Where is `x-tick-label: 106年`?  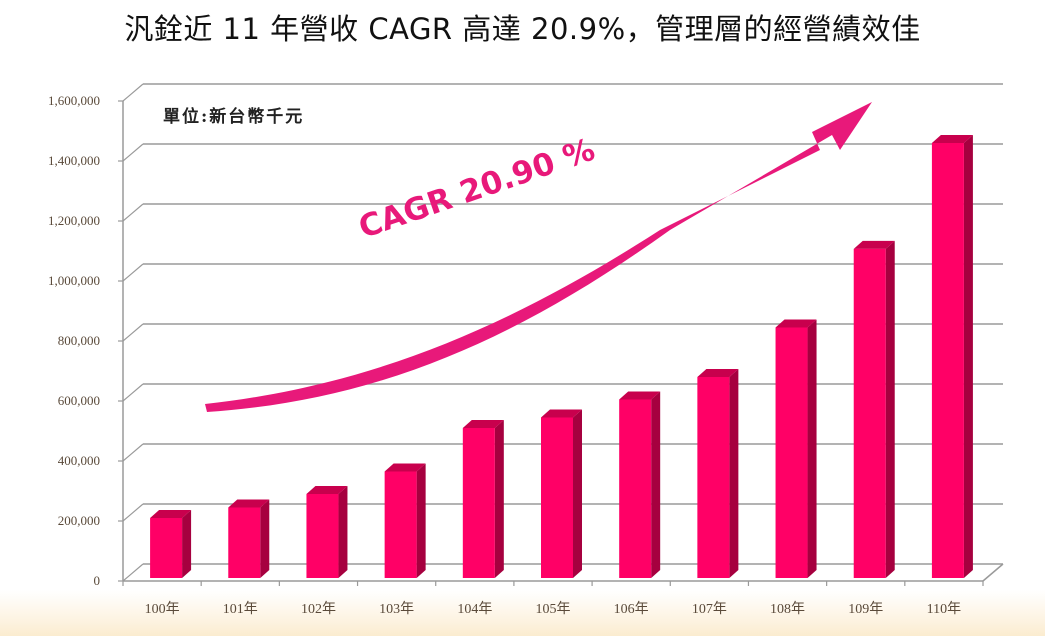 x-tick-label: 106年 is located at coordinates (631, 609).